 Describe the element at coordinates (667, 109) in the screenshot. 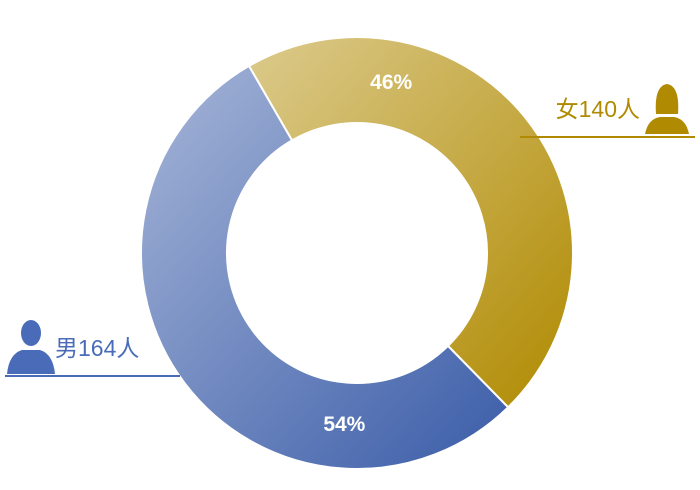

I see `female-icon` at that location.